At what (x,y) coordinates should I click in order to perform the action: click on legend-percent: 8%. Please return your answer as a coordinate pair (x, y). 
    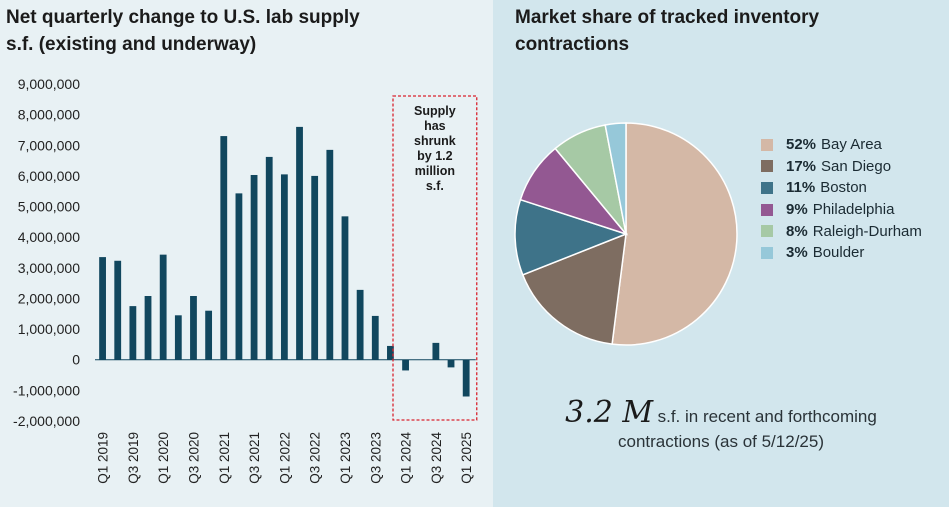
    Looking at the image, I should click on (797, 231).